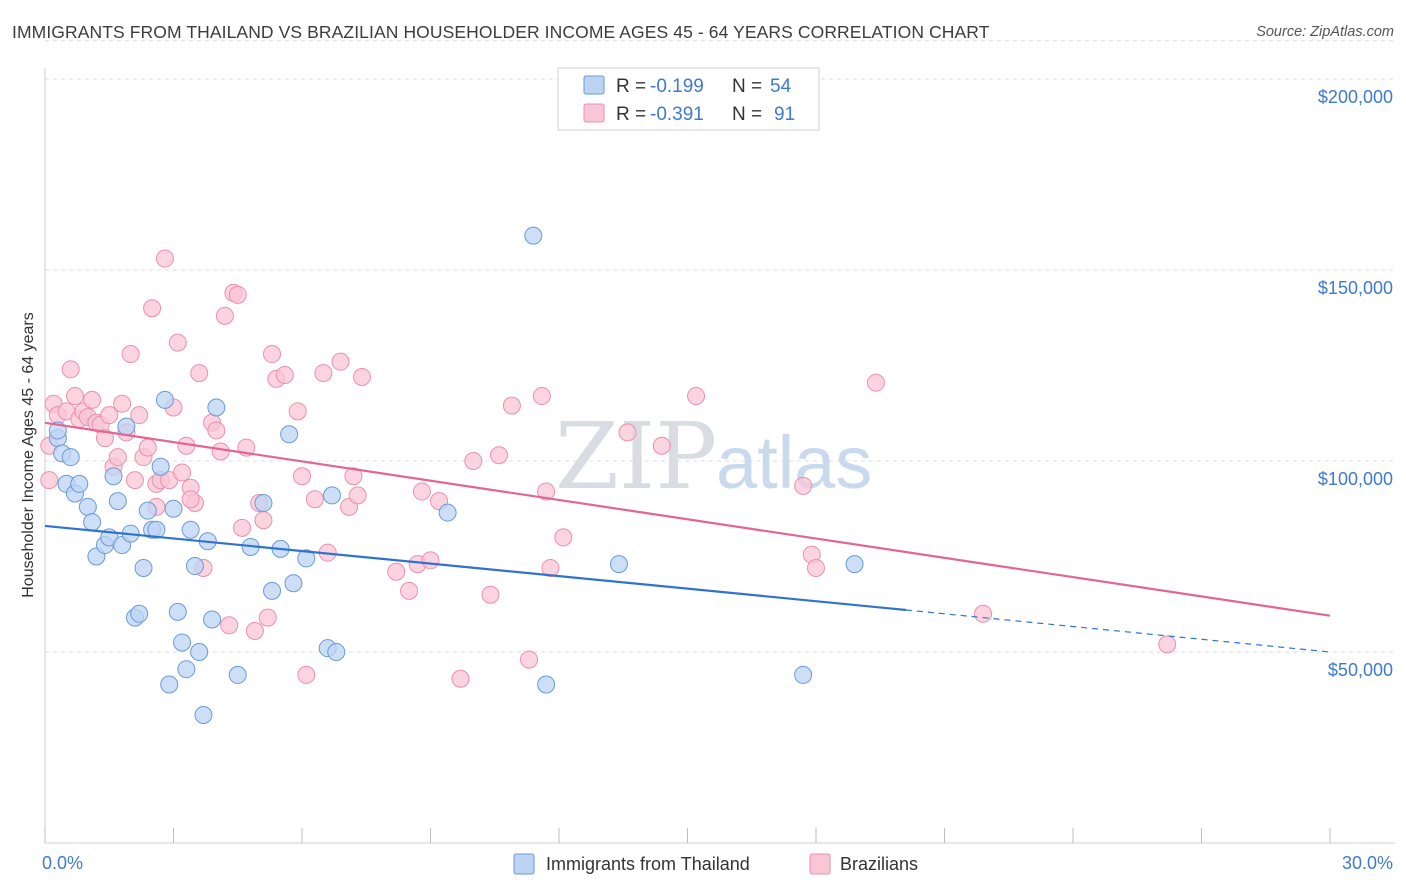 The height and width of the screenshot is (892, 1406). What do you see at coordinates (594, 85) in the screenshot?
I see `legend-swatch-thailand` at bounding box center [594, 85].